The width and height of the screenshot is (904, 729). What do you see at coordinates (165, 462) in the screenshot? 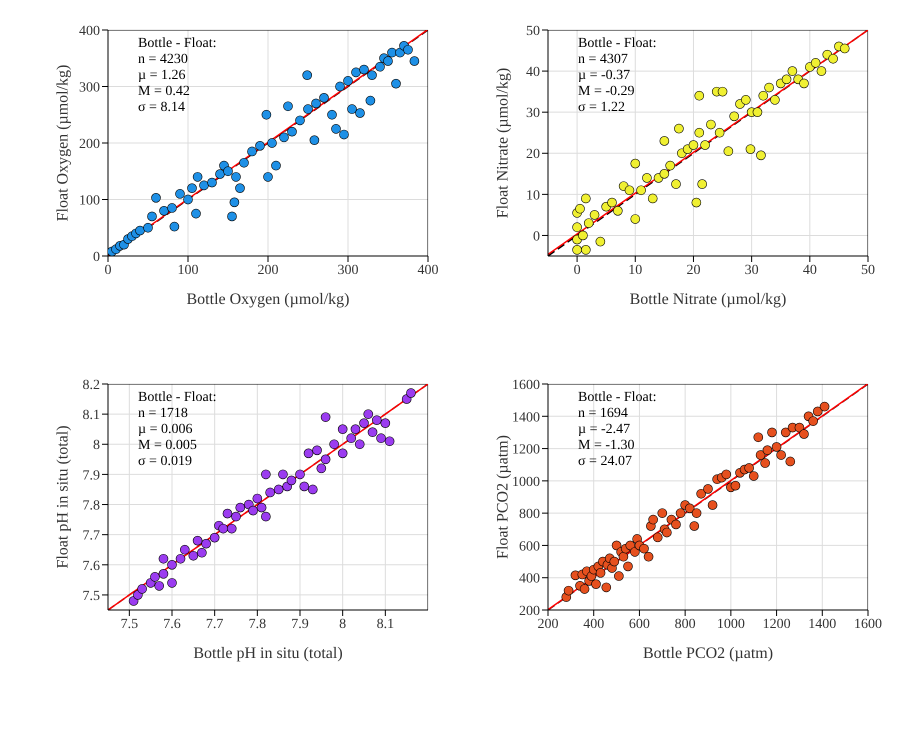
I see `annotation: σ = 0.019` at bounding box center [165, 462].